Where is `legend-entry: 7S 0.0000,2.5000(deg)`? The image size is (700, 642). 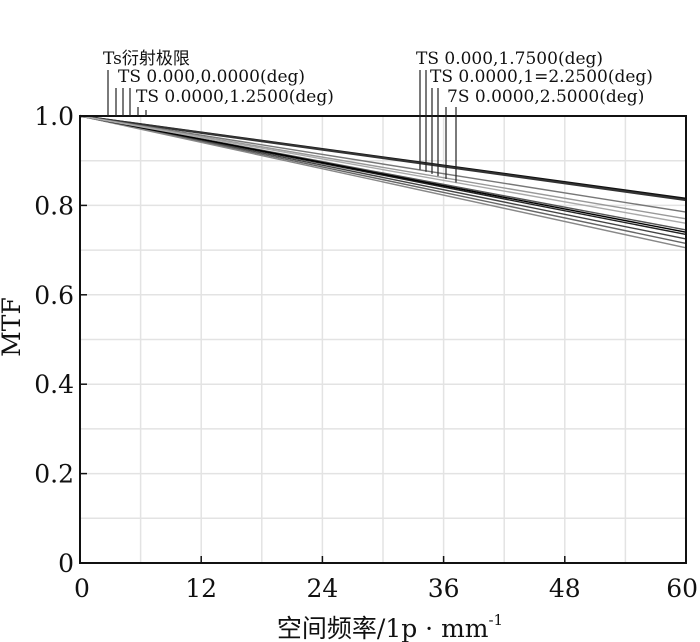 legend-entry: 7S 0.0000,2.5000(deg) is located at coordinates (545, 97).